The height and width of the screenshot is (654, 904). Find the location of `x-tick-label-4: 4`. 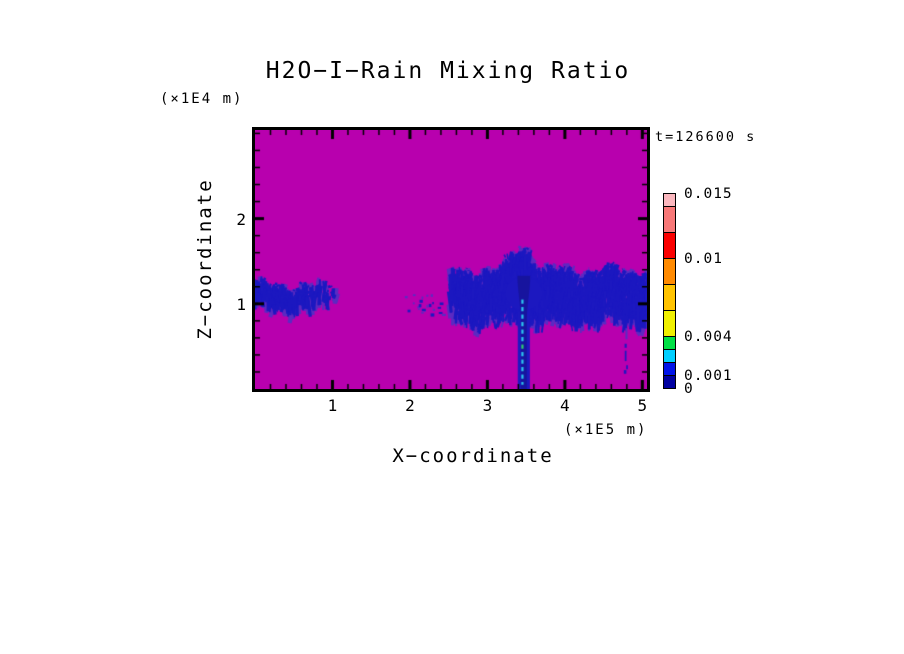

x-tick-label-4: 4 is located at coordinates (565, 405).